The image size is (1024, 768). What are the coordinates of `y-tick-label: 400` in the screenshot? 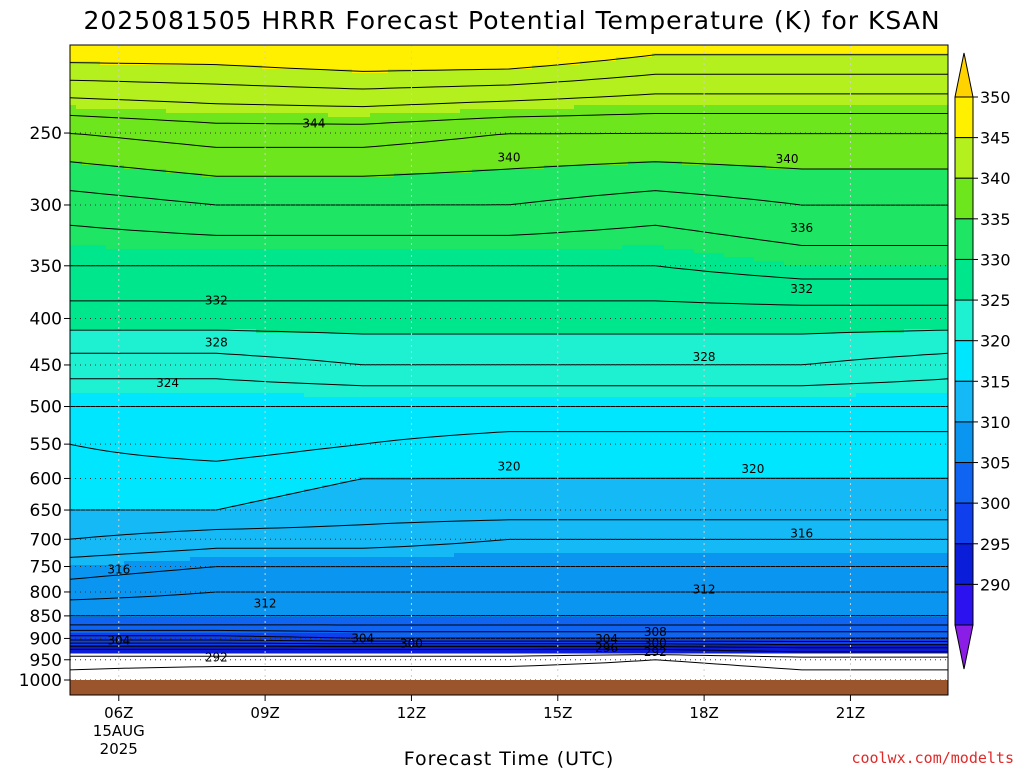 It's located at (46, 319).